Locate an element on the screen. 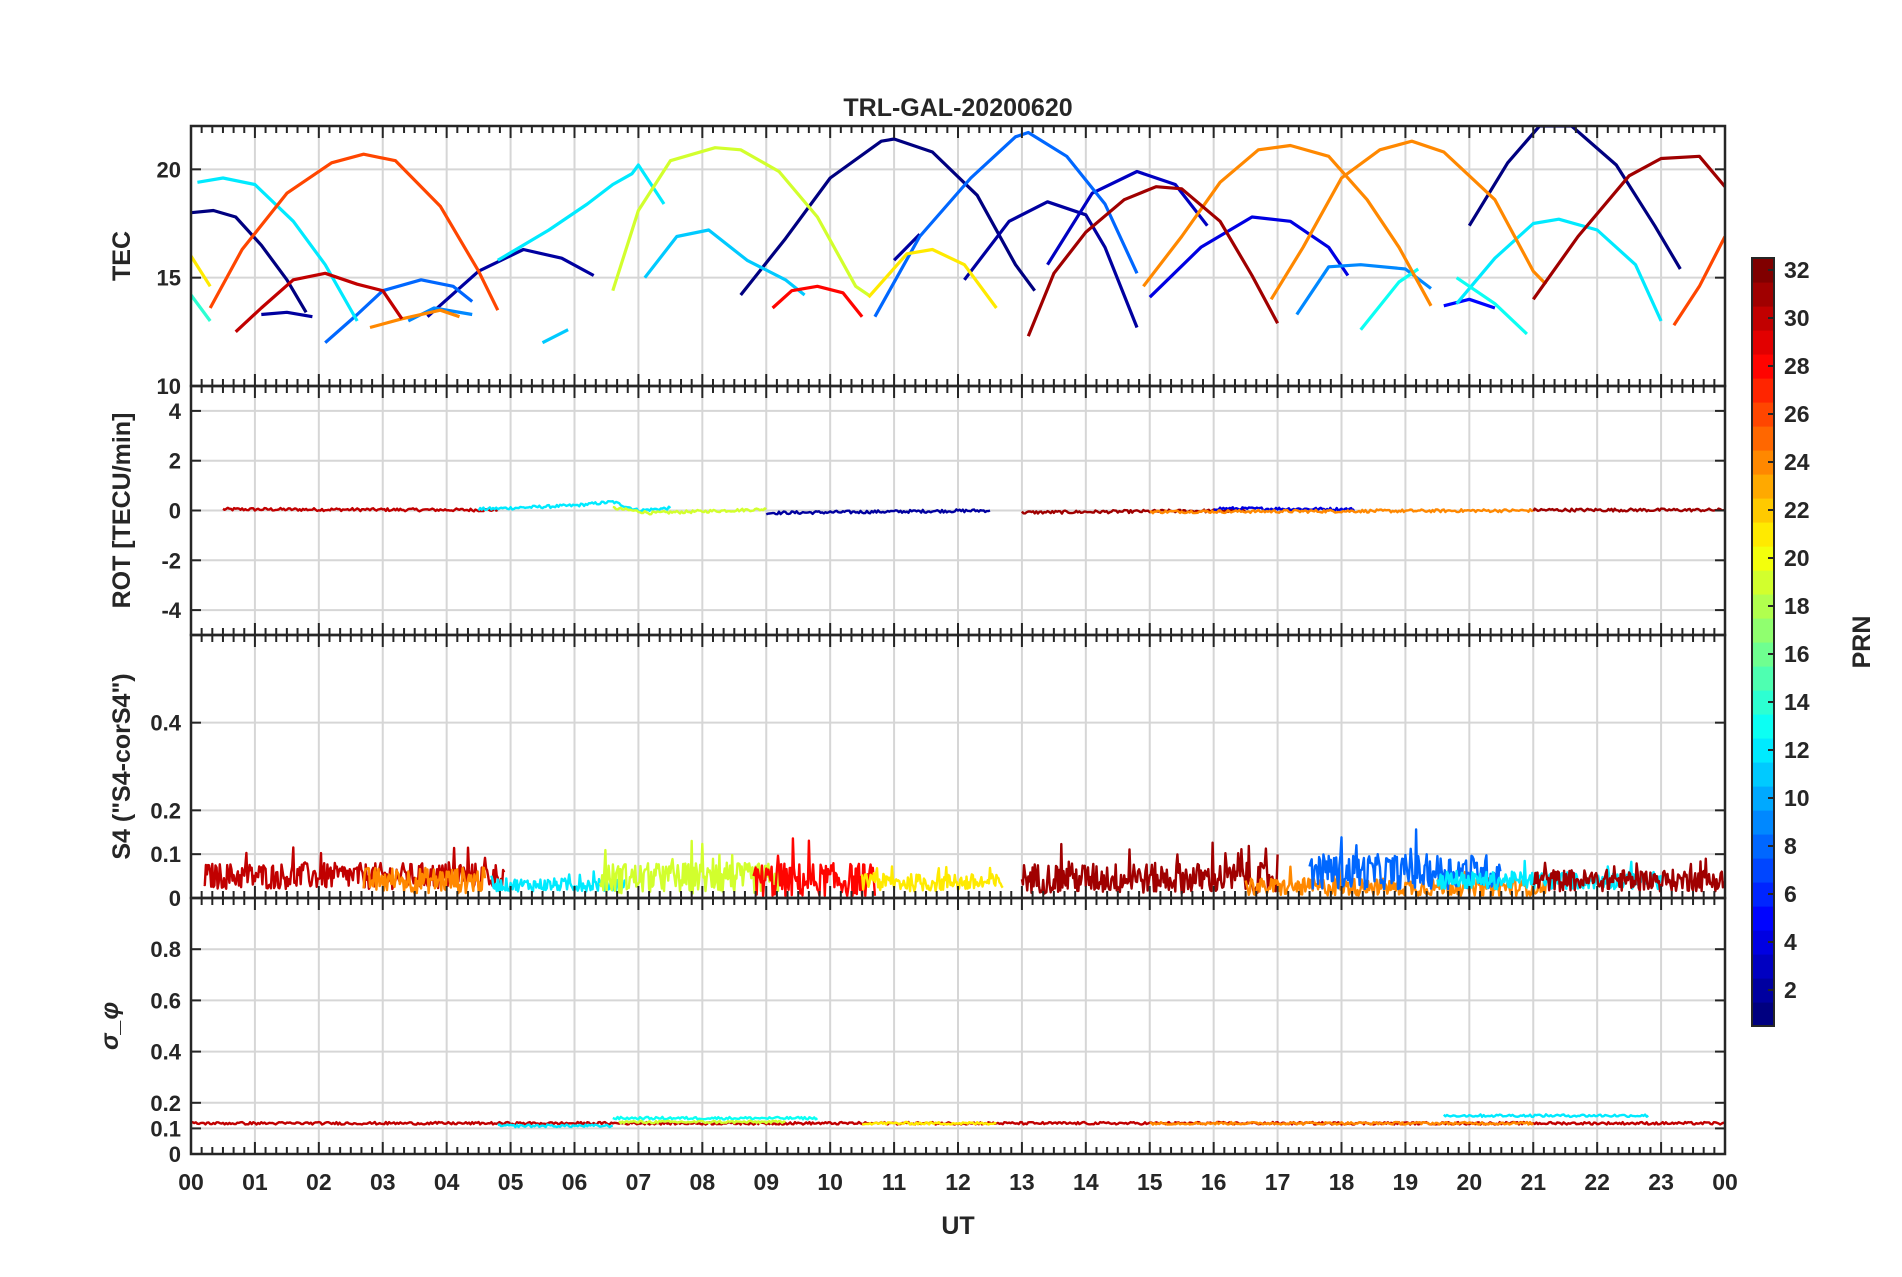 This screenshot has width=1902, height=1277. y-tick-label: 10 is located at coordinates (169, 386).